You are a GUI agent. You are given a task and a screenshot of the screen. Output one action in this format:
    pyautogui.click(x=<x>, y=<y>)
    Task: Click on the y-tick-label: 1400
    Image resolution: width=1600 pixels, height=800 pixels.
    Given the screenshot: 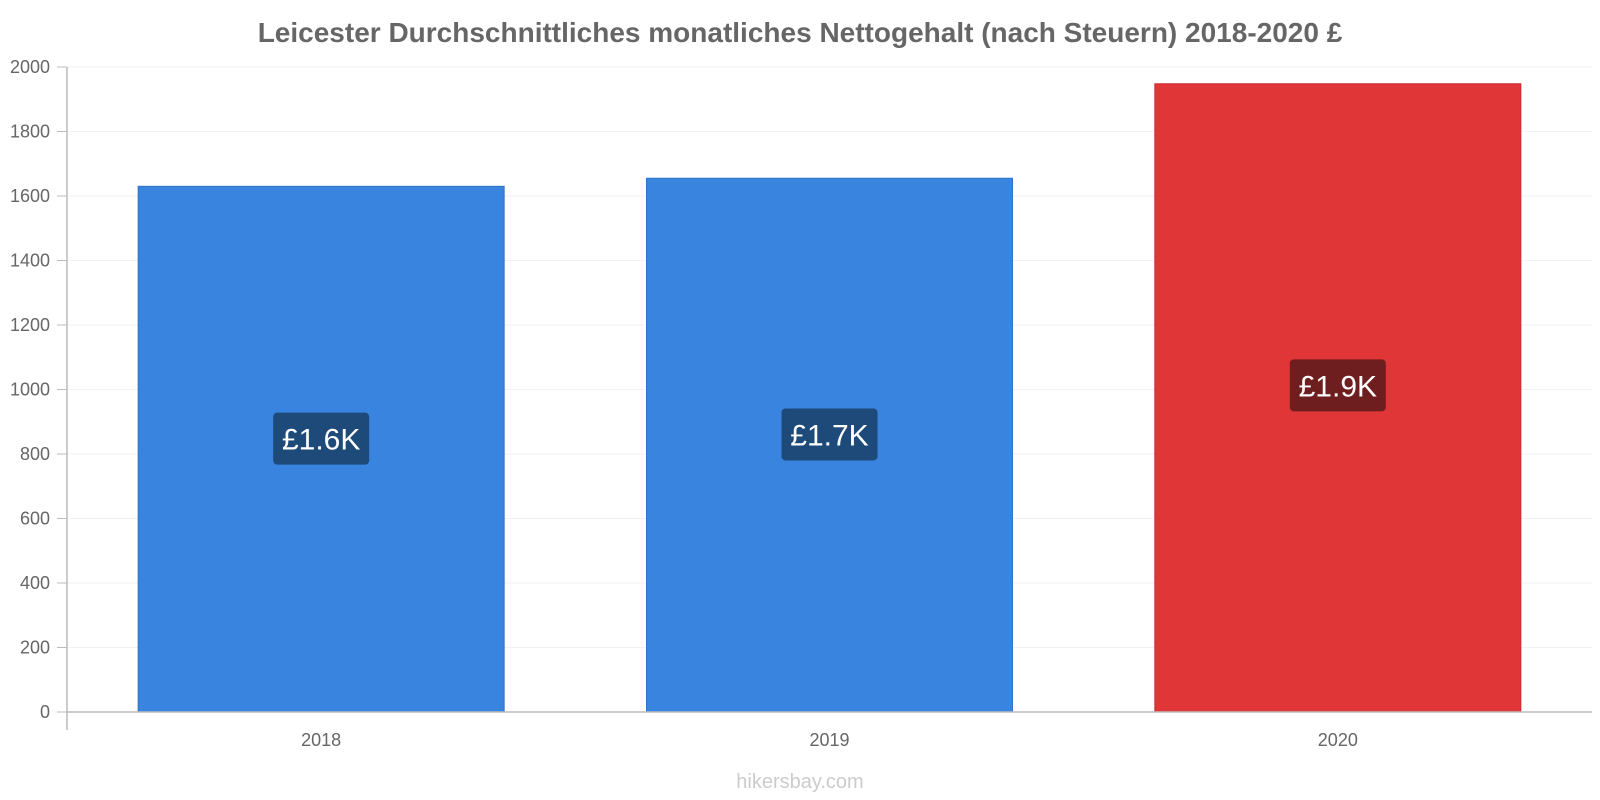 What is the action you would take?
    pyautogui.click(x=30, y=261)
    